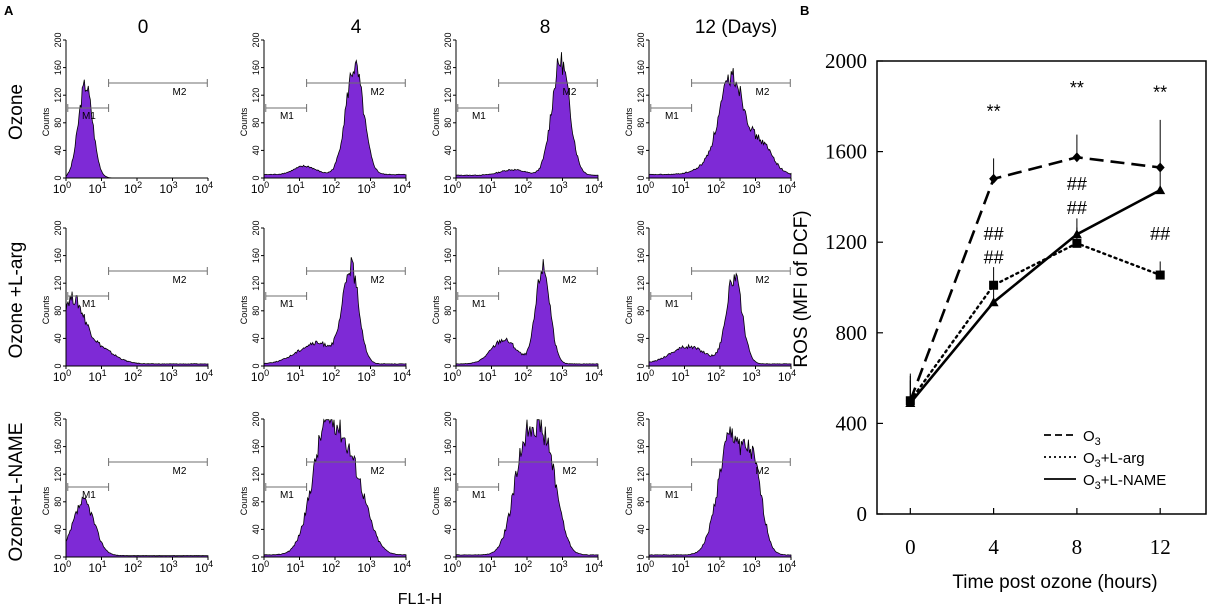 The width and height of the screenshot is (1212, 611). I want to click on x-axis-title: Time post ozone (hours), so click(1054, 582).